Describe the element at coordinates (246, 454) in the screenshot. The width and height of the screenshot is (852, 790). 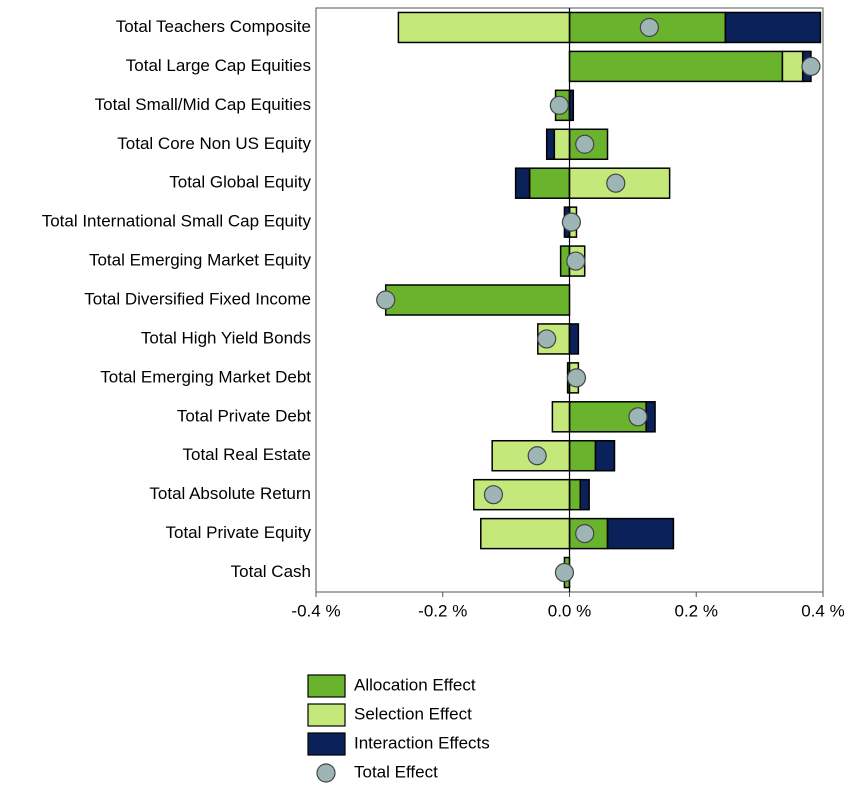
I see `y-tick-label: Total Real Estate` at that location.